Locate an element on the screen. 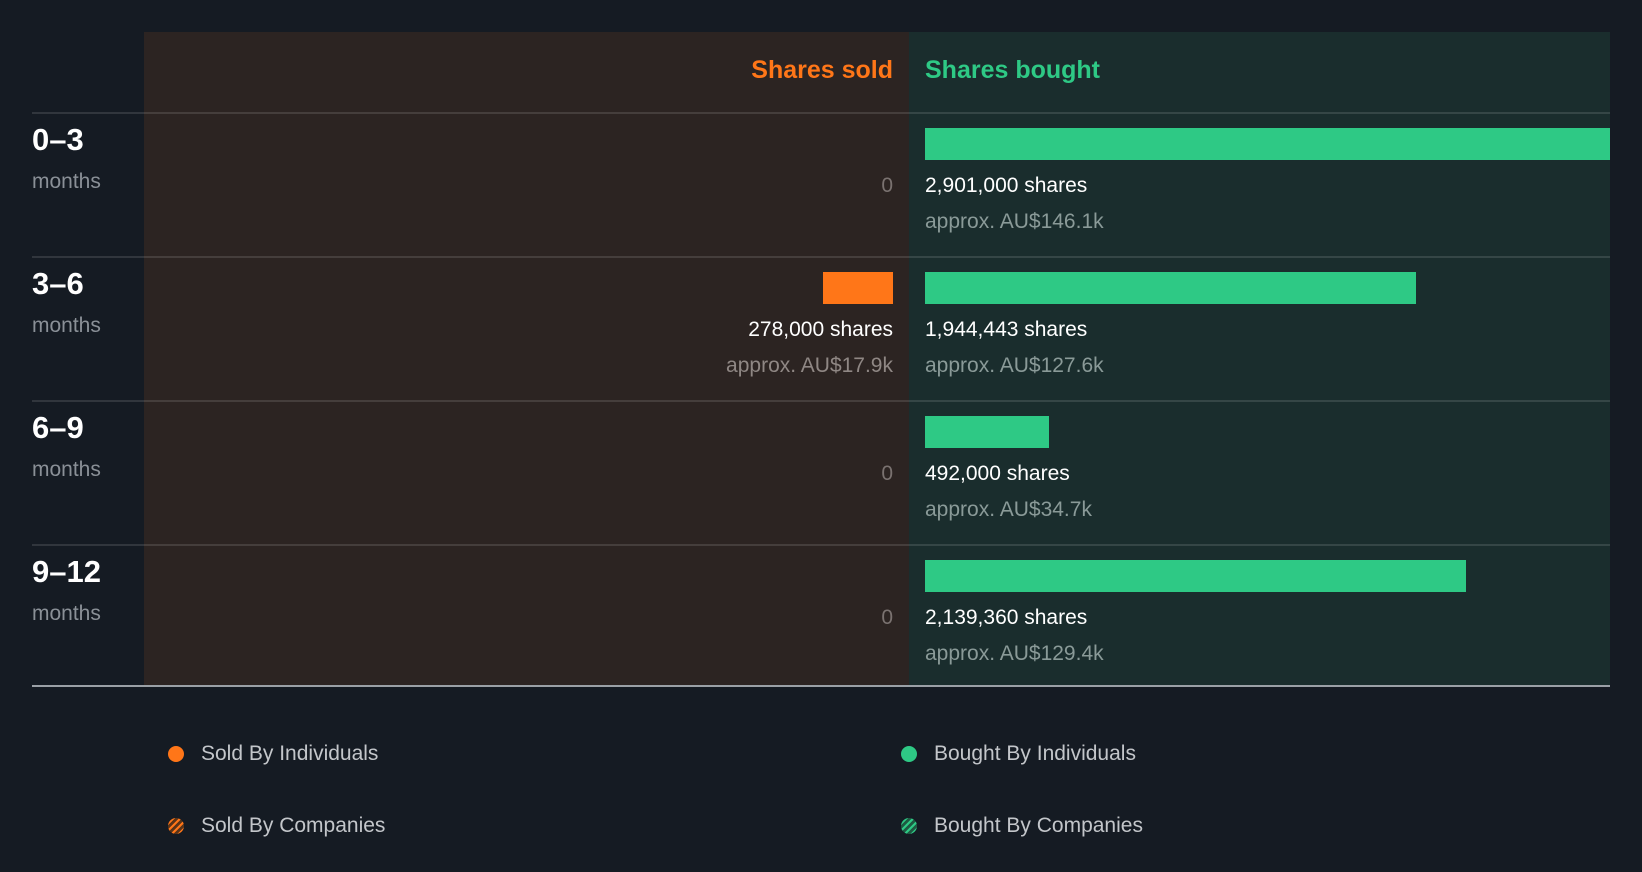 The height and width of the screenshot is (872, 1642). orange-hatched-dot-icon is located at coordinates (176, 826).